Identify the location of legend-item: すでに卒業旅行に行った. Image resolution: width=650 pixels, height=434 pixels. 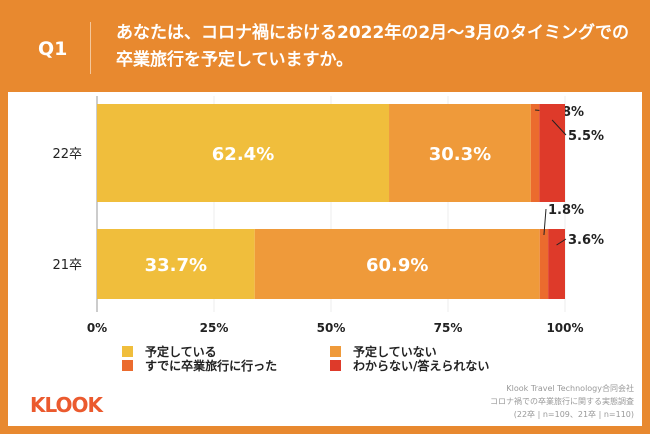
(199, 365).